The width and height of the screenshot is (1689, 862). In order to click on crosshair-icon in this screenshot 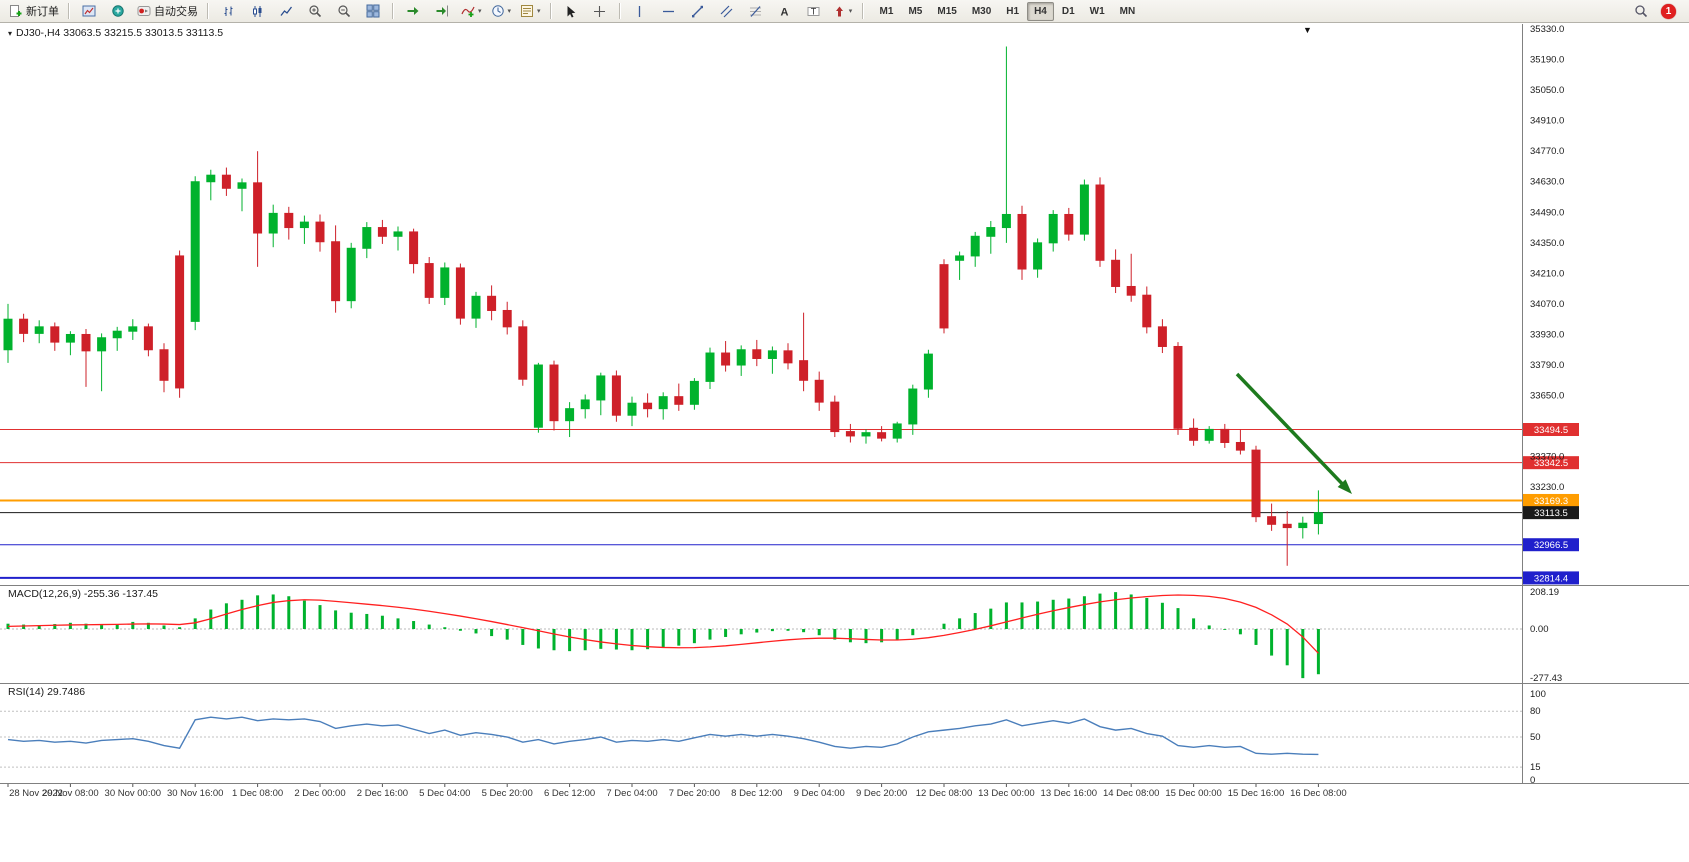, I will do `click(600, 11)`.